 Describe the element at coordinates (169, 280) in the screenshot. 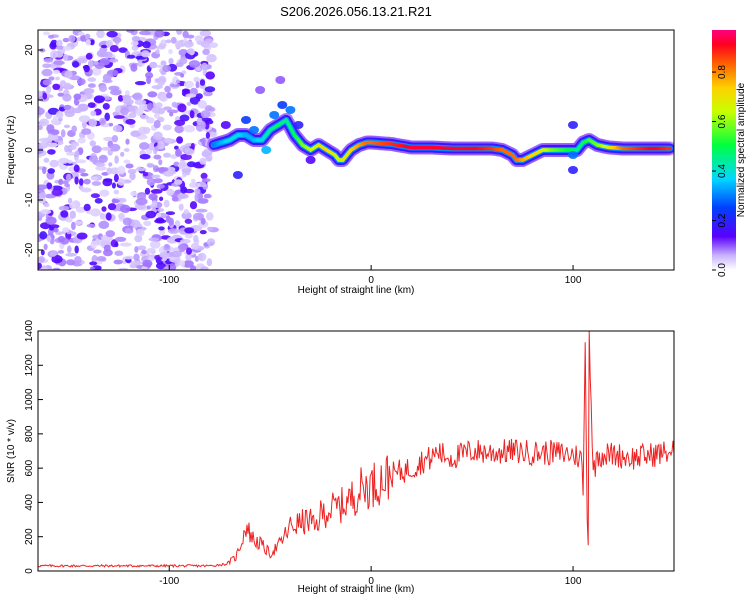

I see `top-x-tick-label: -100` at that location.